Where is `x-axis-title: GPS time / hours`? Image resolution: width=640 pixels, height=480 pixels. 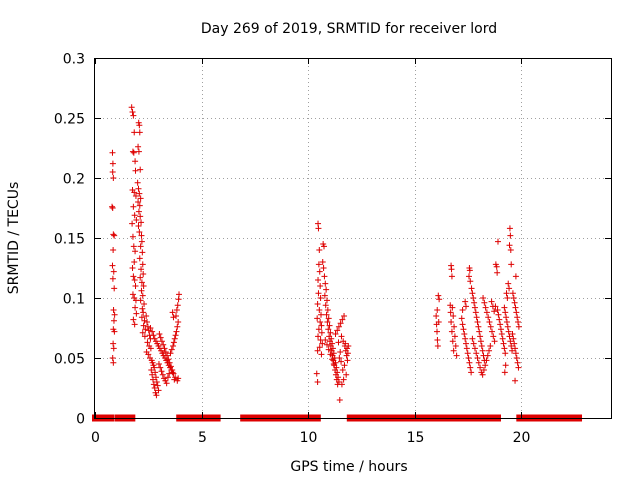 x-axis-title: GPS time / hours is located at coordinates (348, 467).